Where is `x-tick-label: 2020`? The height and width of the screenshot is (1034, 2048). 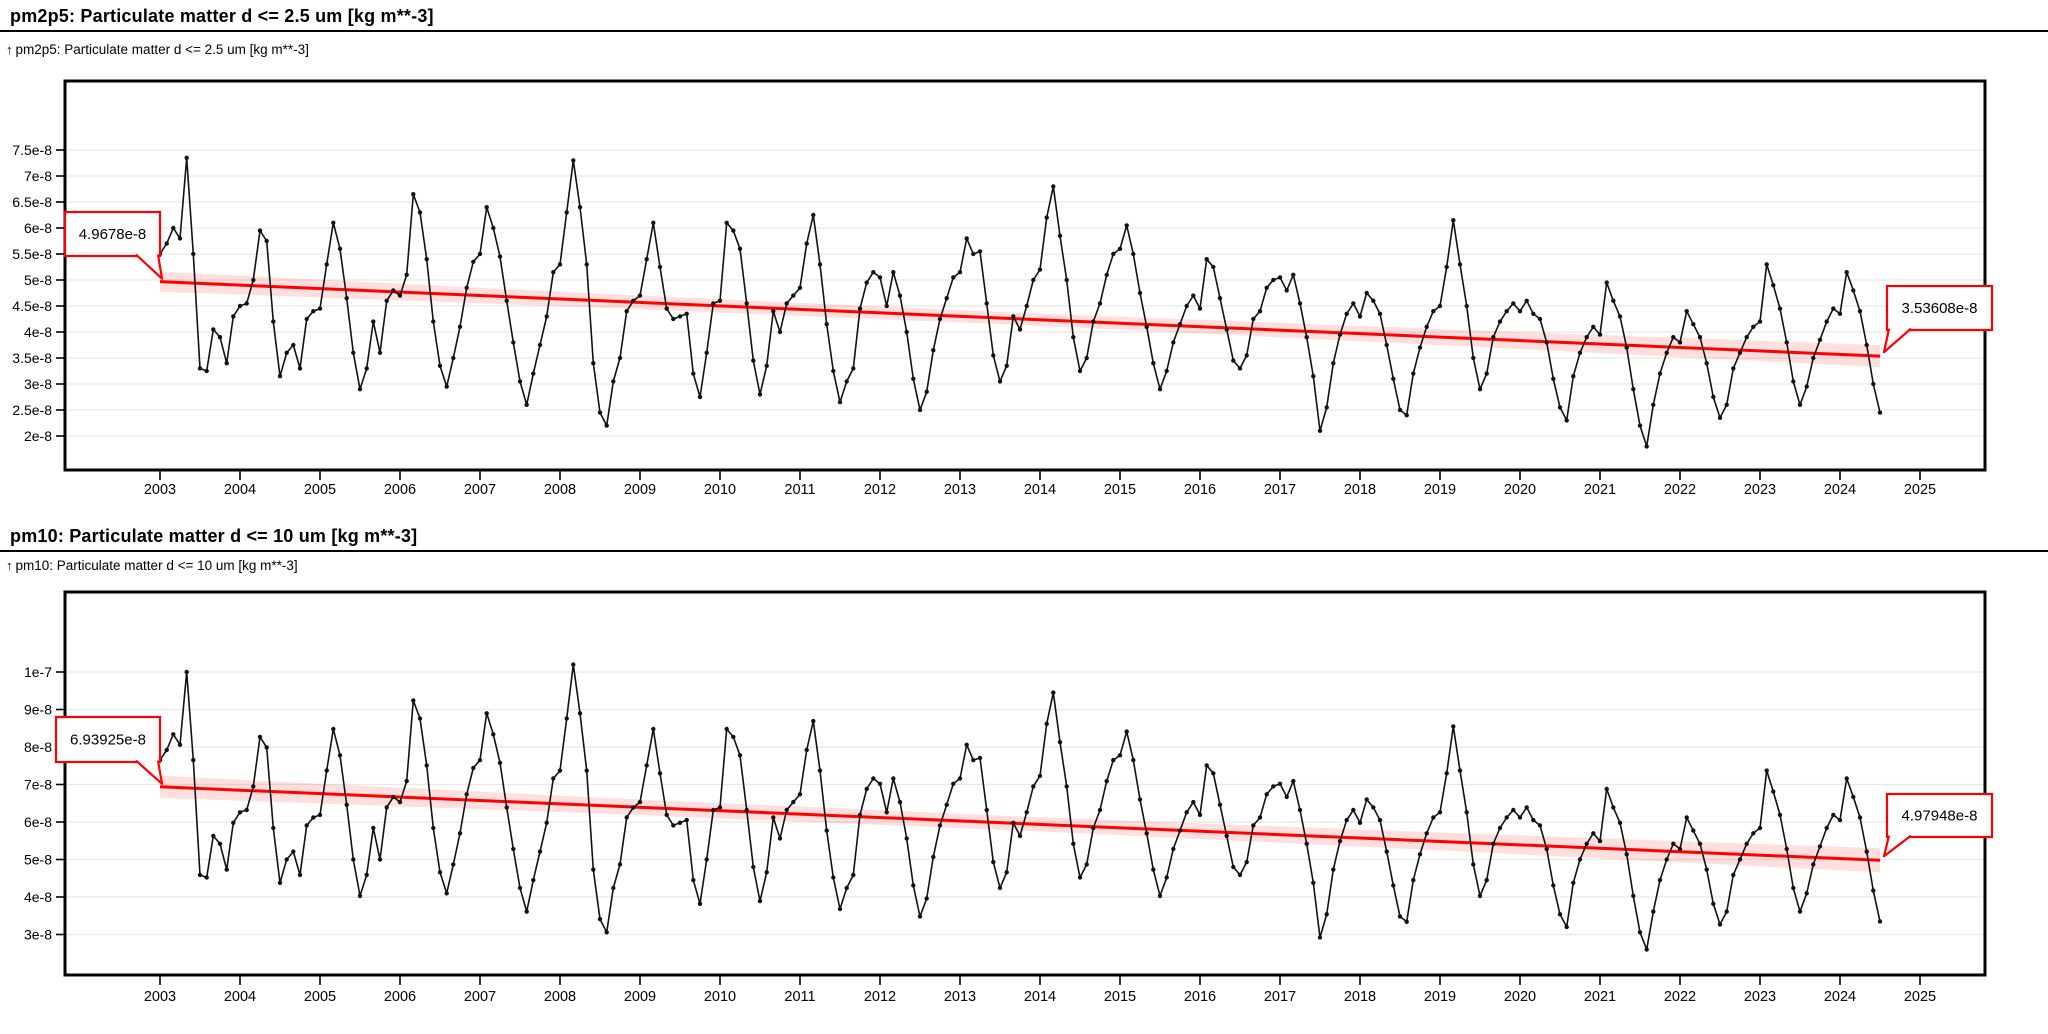
x-tick-label: 2020 is located at coordinates (1520, 997).